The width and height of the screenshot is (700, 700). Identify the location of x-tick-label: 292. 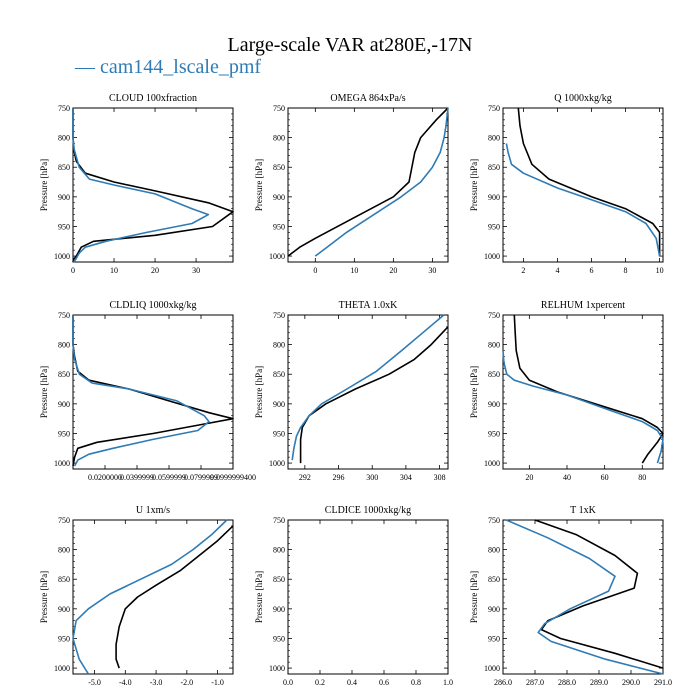
(305, 477).